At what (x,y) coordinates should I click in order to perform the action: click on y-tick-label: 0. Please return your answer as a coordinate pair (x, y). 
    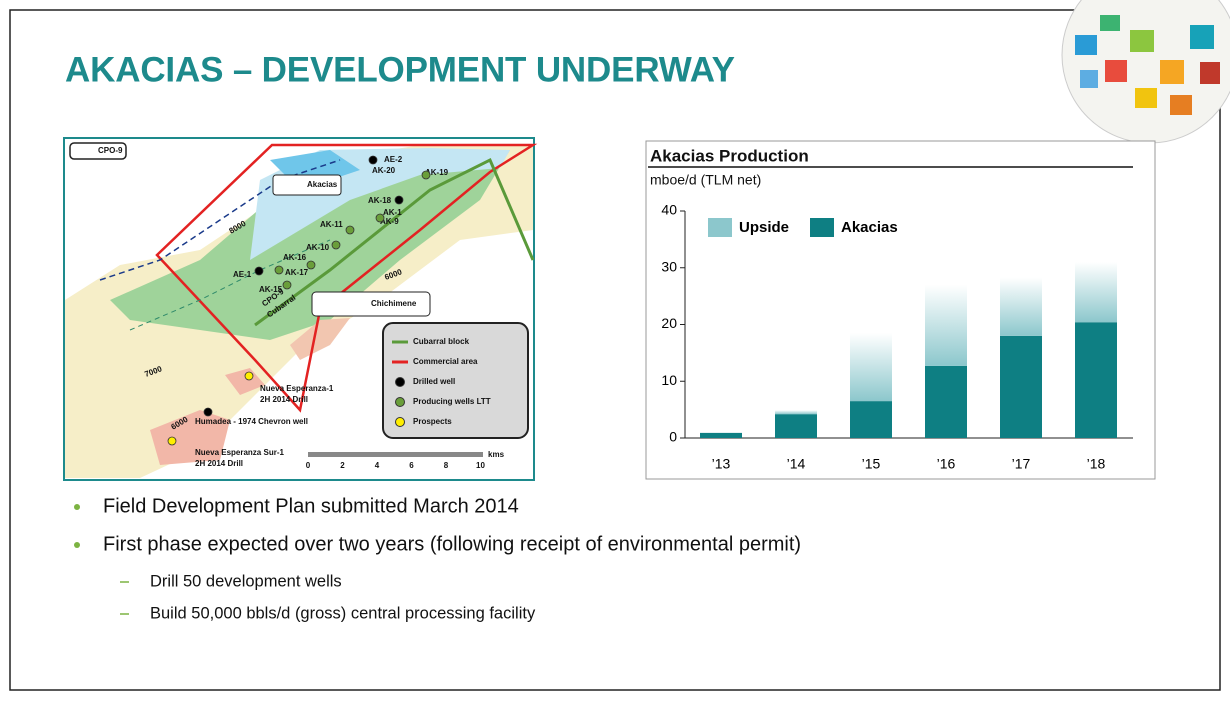
    Looking at the image, I should click on (673, 437).